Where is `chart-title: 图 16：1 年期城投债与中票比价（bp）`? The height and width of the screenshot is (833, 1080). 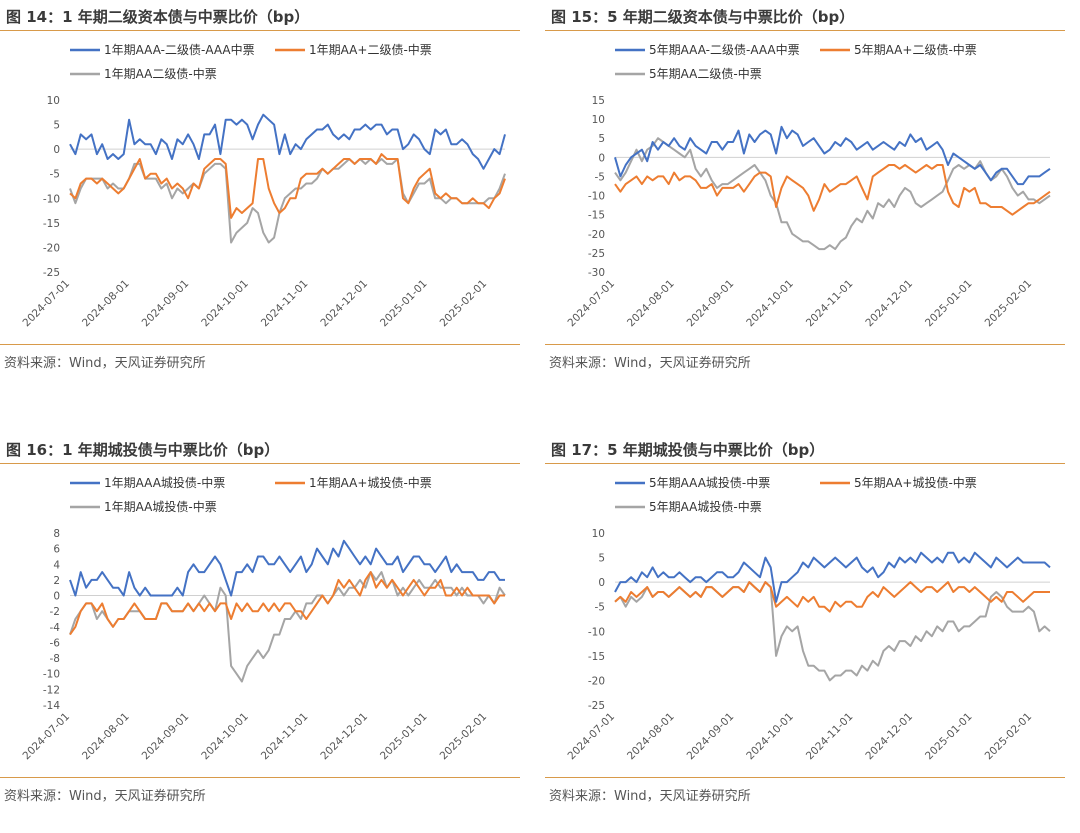
chart-title: 图 16：1 年期城投债与中票比价（bp） is located at coordinates (143, 450).